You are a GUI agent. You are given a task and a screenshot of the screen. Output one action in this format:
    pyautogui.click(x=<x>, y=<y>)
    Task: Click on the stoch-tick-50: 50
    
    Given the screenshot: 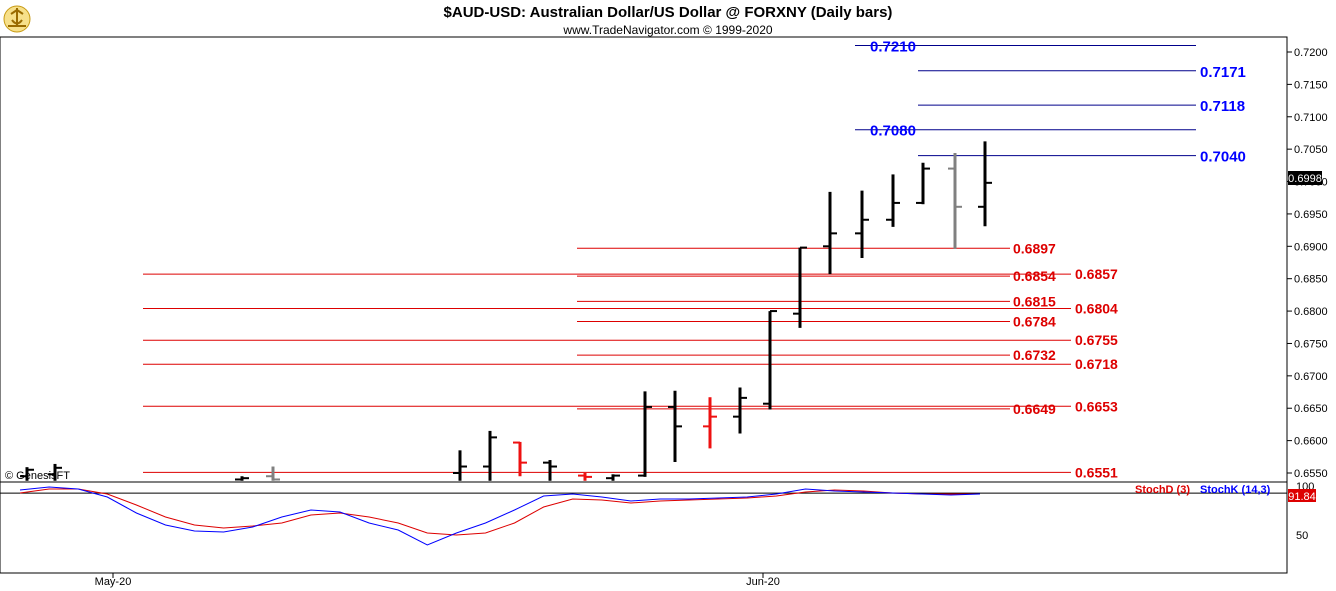 What is the action you would take?
    pyautogui.click(x=1302, y=536)
    